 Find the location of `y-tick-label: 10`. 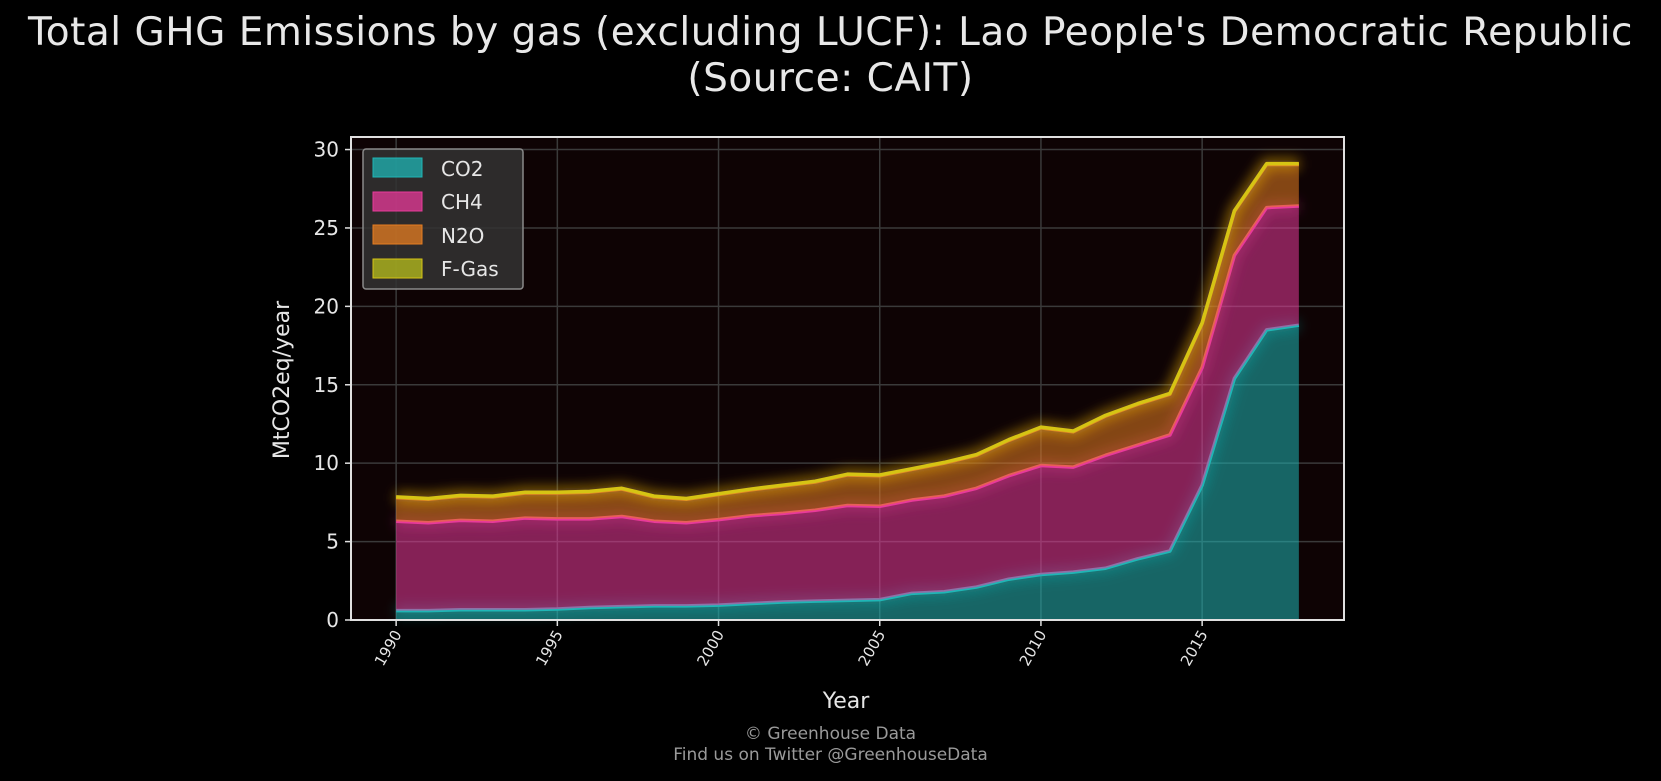

y-tick-label: 10 is located at coordinates (326, 463).